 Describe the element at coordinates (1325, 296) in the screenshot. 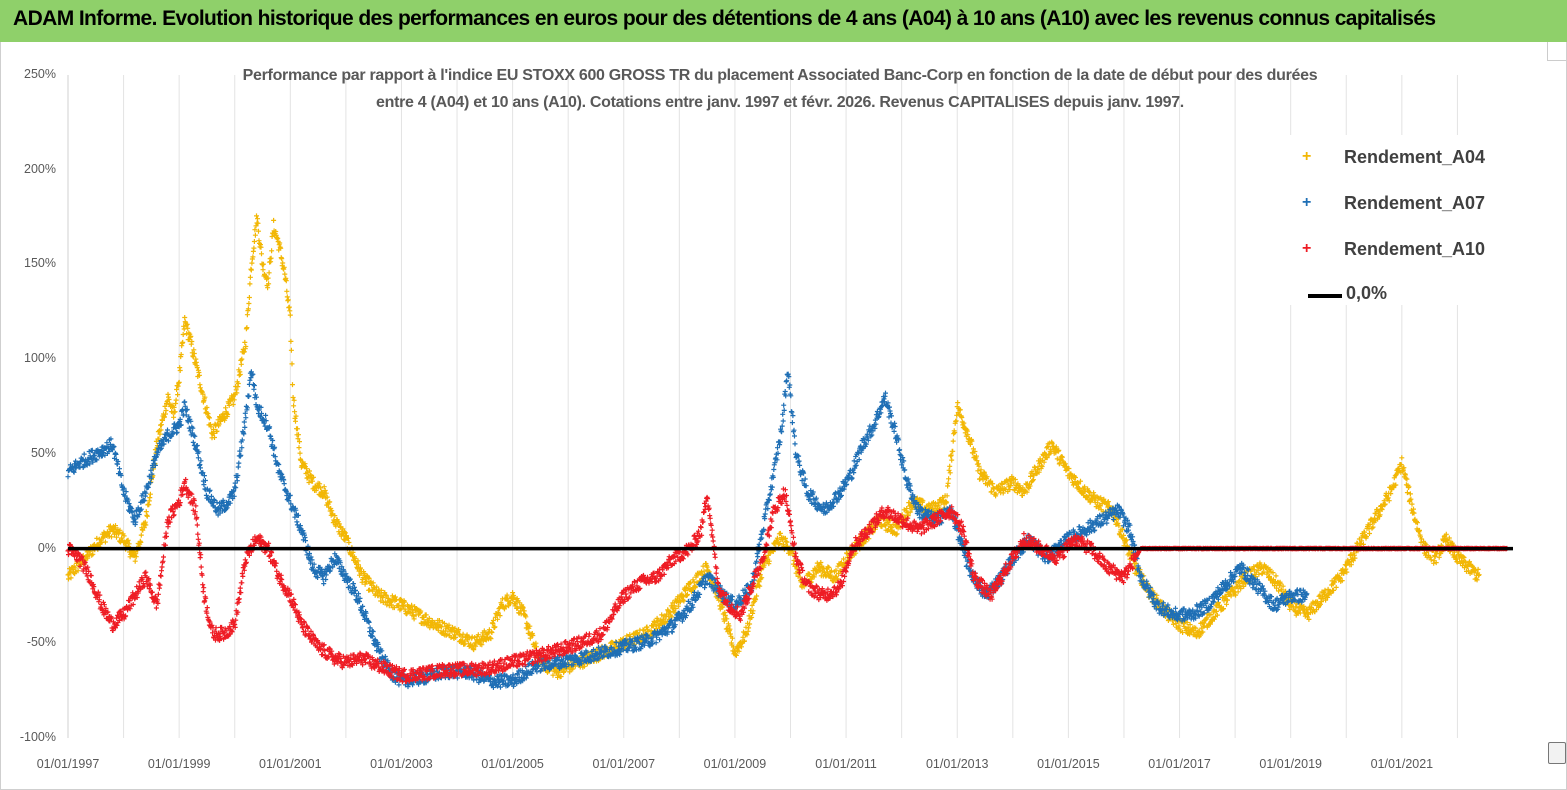

I see `line-marker-icon` at that location.